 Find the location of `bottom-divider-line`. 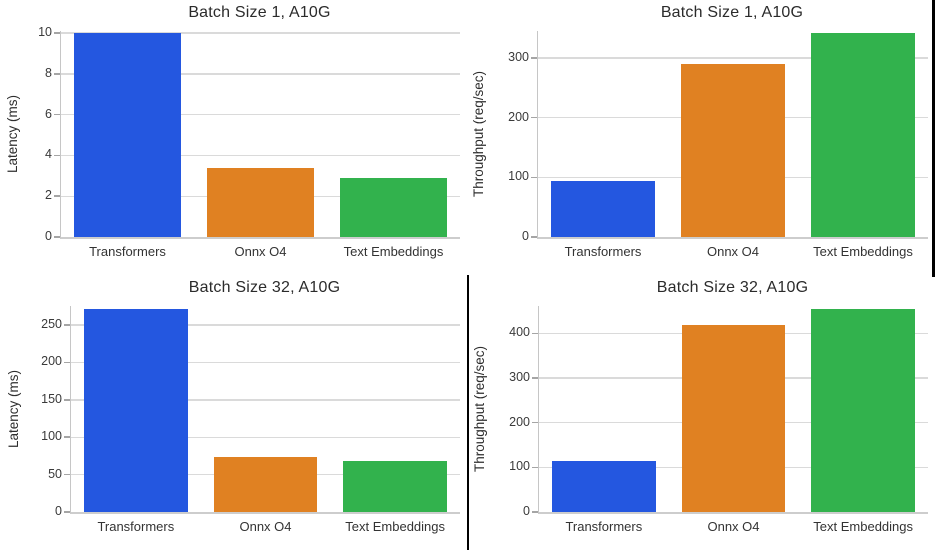

bottom-divider-line is located at coordinates (467, 412).